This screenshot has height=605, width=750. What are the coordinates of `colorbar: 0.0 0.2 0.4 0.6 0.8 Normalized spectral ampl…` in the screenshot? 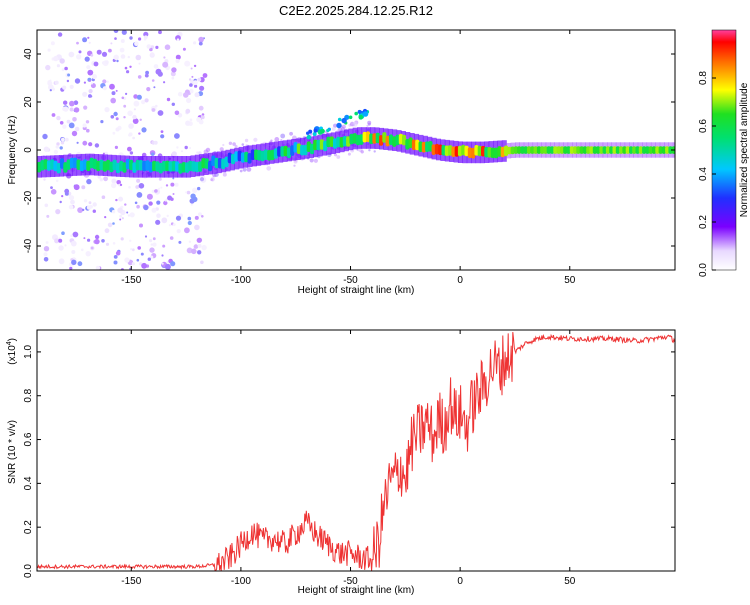 It's located at (724, 153).